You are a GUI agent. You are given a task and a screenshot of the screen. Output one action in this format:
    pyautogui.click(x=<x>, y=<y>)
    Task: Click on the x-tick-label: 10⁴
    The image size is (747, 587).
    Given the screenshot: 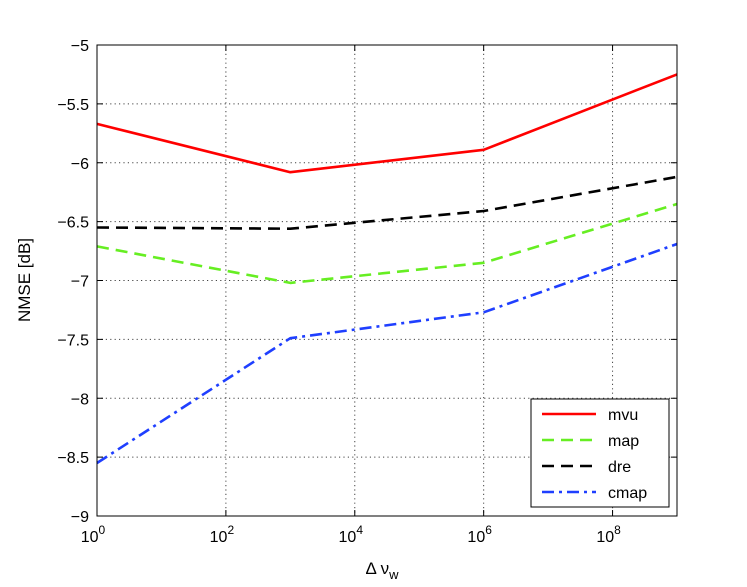 What is the action you would take?
    pyautogui.click(x=351, y=534)
    